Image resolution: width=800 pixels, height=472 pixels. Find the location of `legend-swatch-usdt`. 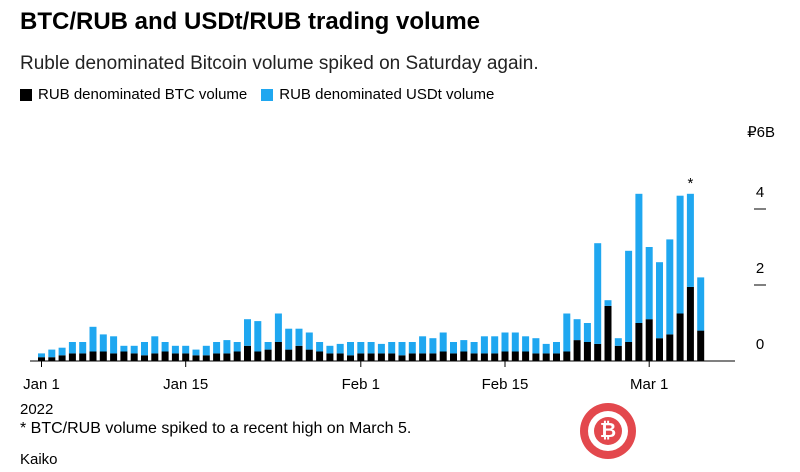

legend-swatch-usdt is located at coordinates (267, 94).